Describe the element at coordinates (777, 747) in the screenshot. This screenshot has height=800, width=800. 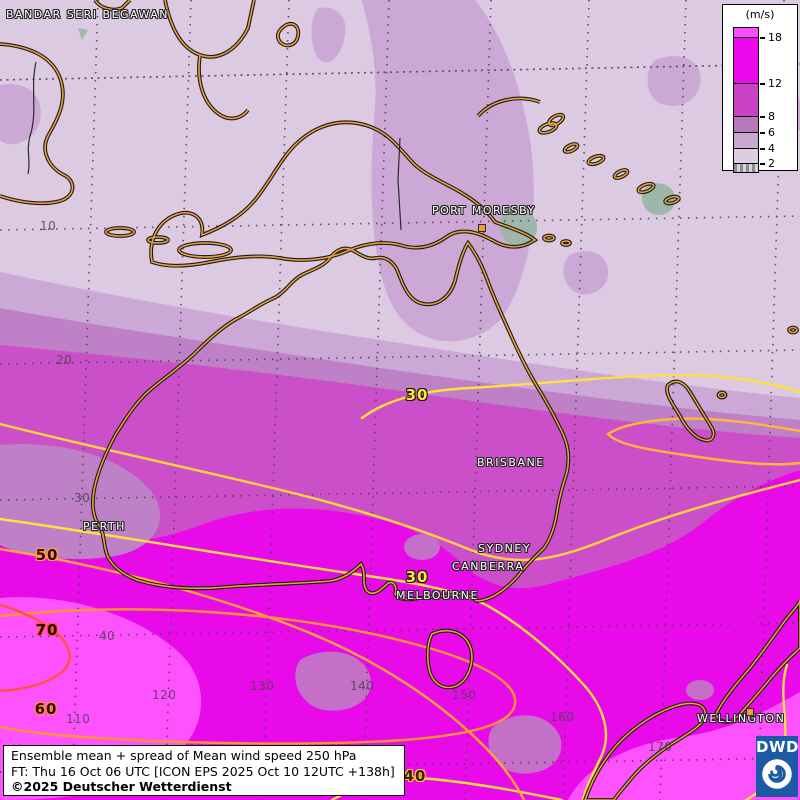
I see `dwd-logo-text: DWD` at that location.